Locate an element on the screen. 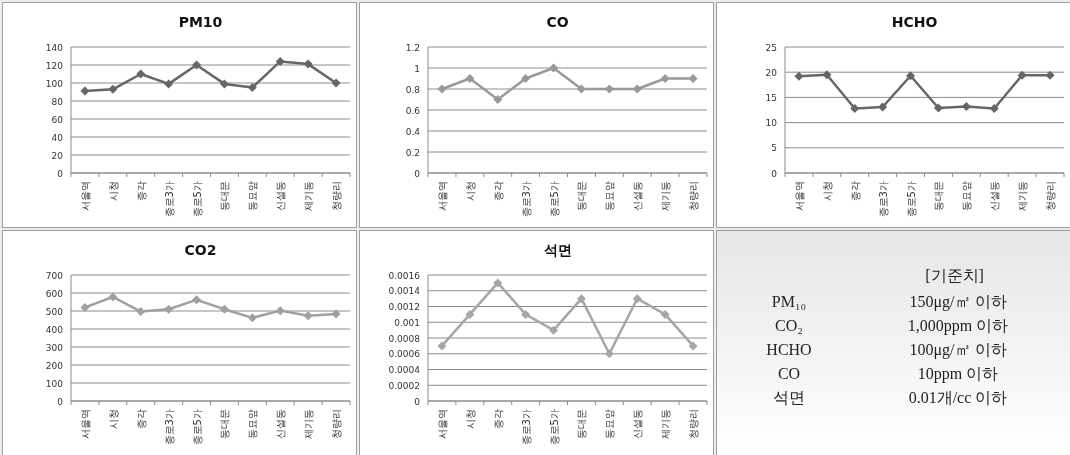 Image resolution: width=1070 pixels, height=455 pixels. text: 1,000ppm 이하 is located at coordinates (958, 326).